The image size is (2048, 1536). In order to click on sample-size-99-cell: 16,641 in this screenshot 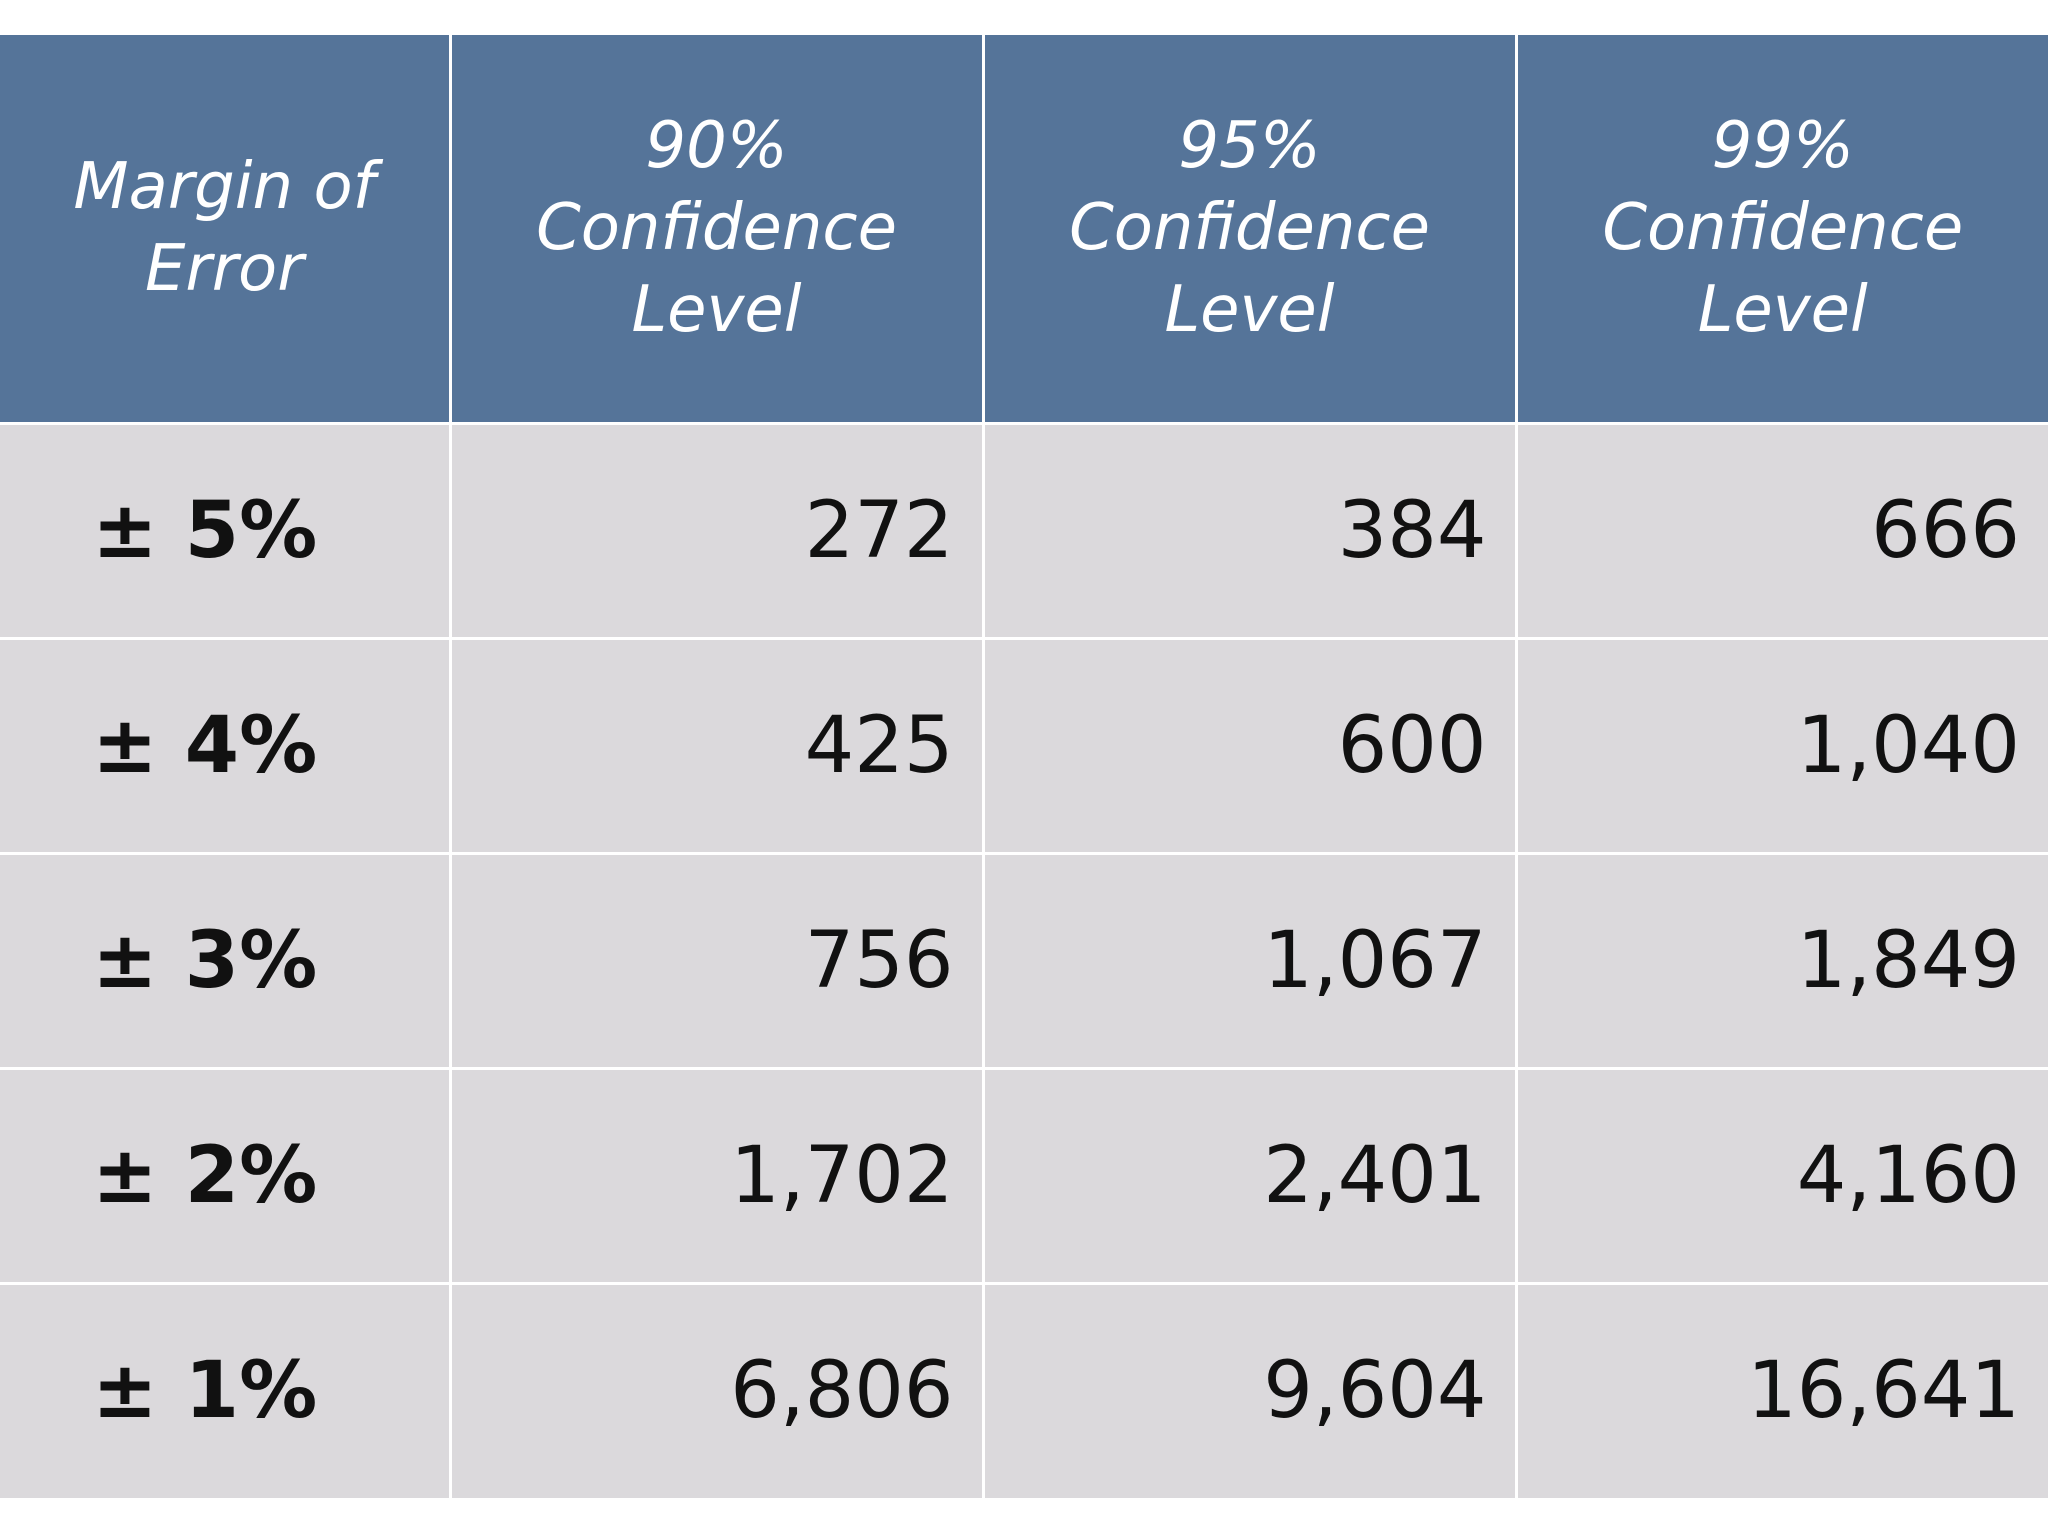, I will do `click(1782, 1389)`.